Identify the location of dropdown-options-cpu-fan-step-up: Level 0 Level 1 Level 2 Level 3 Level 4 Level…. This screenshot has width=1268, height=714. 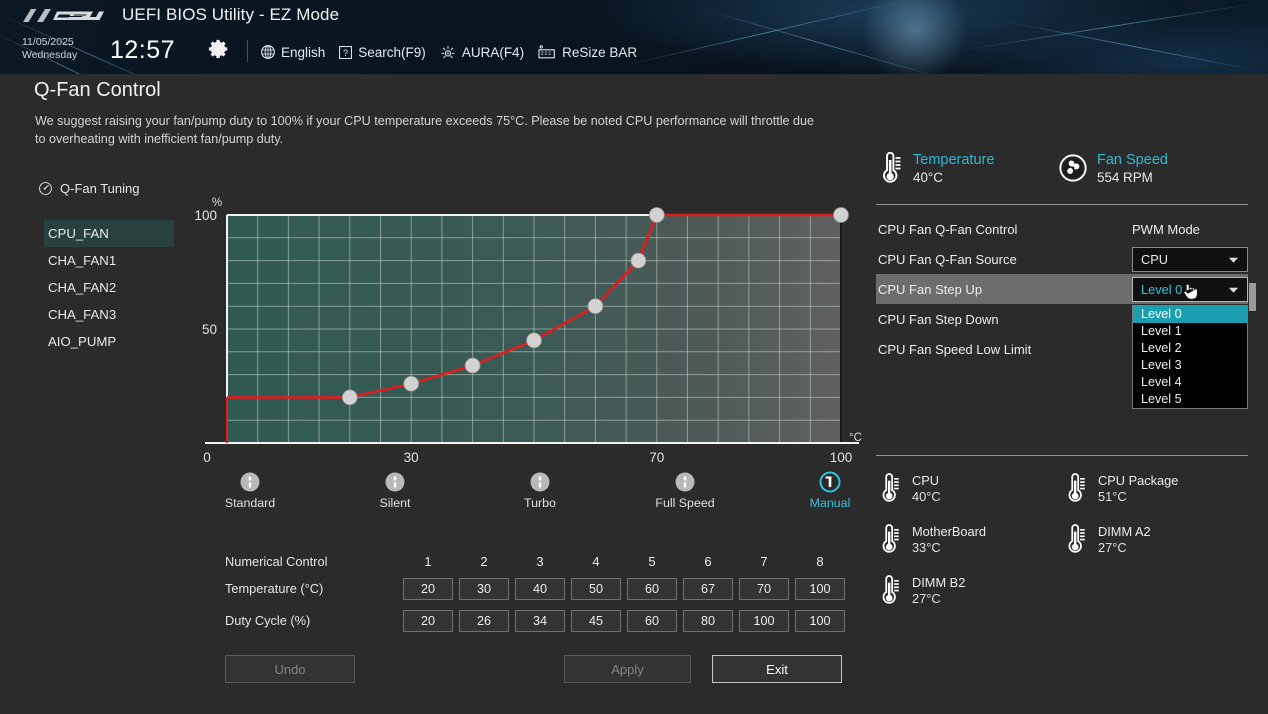
(1190, 357).